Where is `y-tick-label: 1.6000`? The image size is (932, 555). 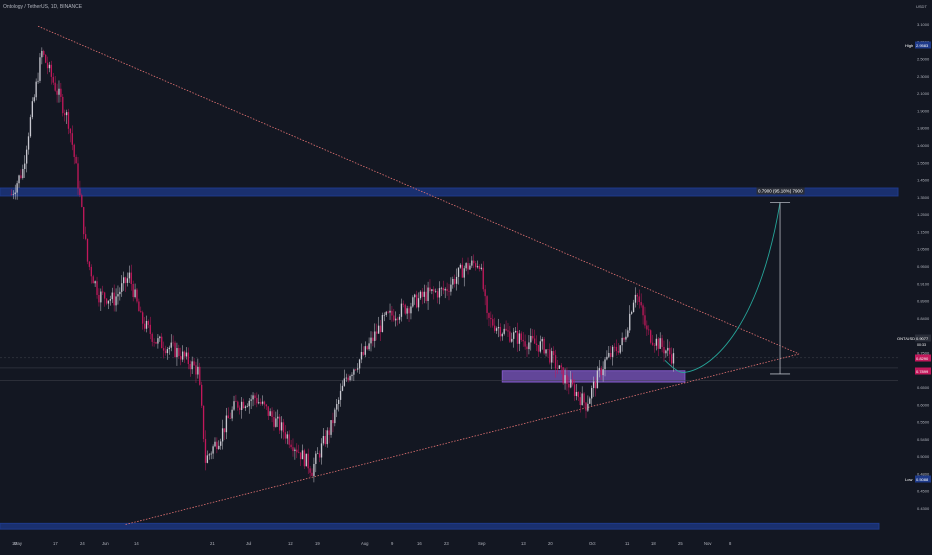
y-tick-label: 1.6000 is located at coordinates (923, 145).